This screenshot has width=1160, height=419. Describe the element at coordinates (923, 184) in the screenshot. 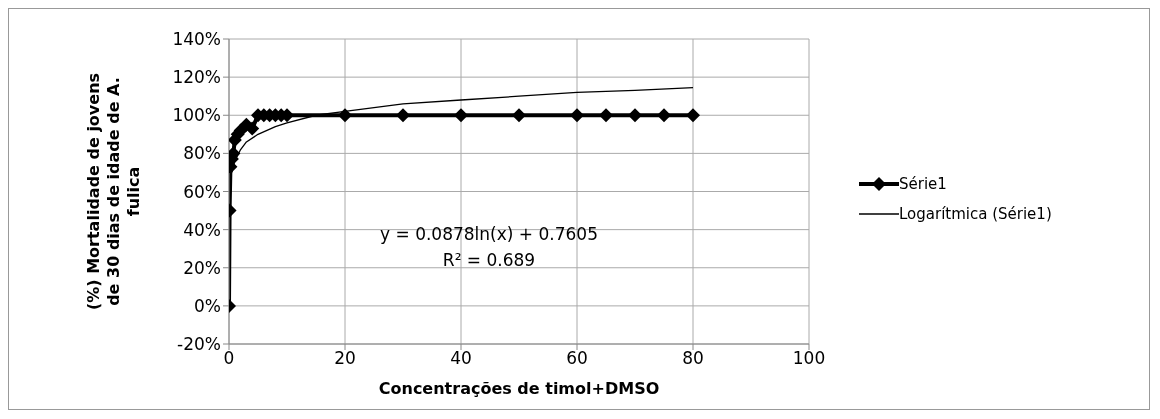

I see `legend-label: Série1` at that location.